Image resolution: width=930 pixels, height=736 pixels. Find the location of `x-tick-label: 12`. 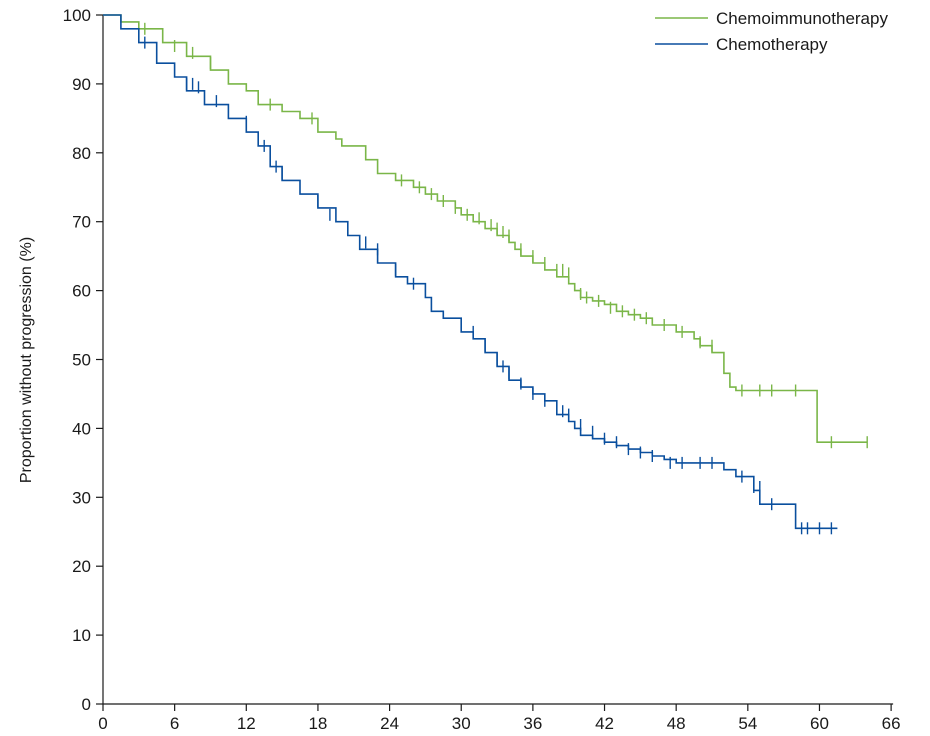

x-tick-label: 12 is located at coordinates (246, 723).